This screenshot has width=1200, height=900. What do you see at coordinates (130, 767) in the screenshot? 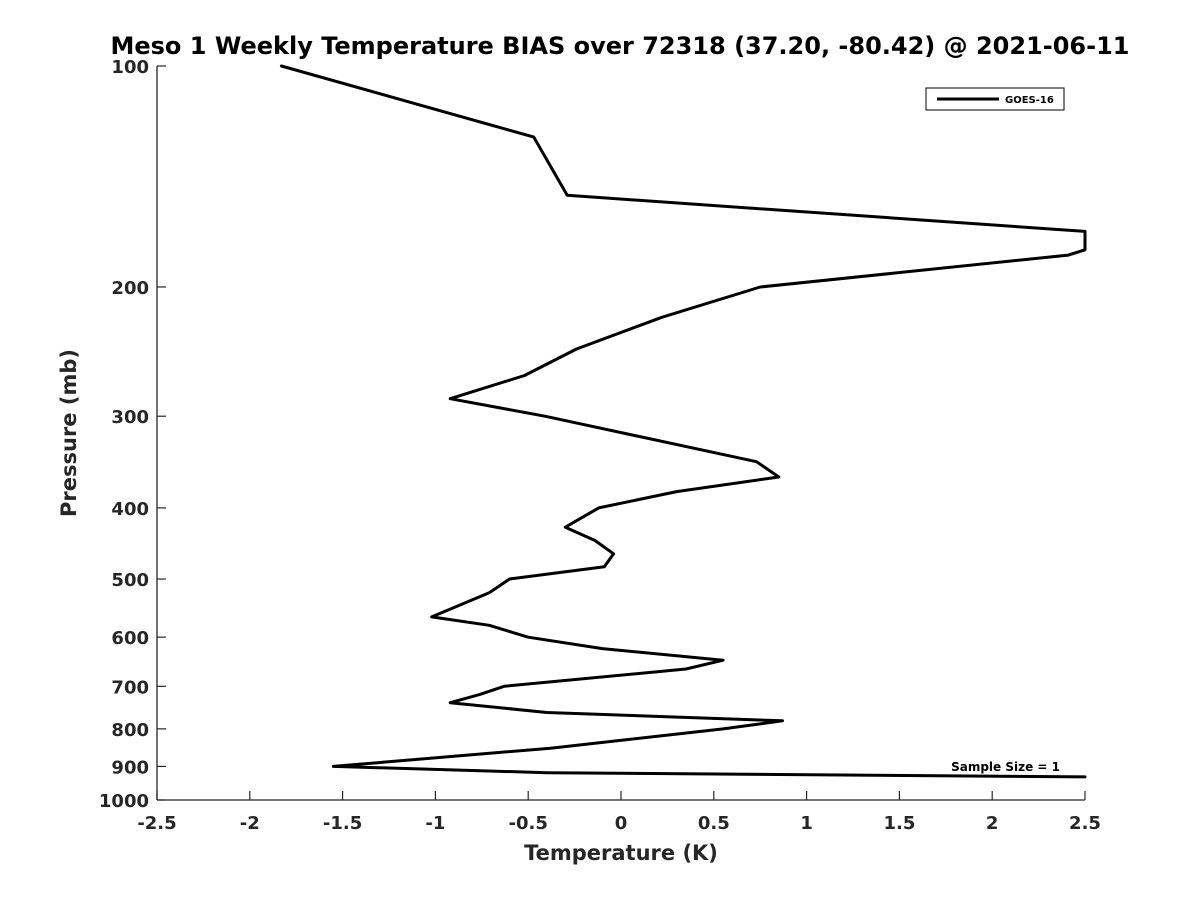
I see `y-tick-label: 900` at bounding box center [130, 767].